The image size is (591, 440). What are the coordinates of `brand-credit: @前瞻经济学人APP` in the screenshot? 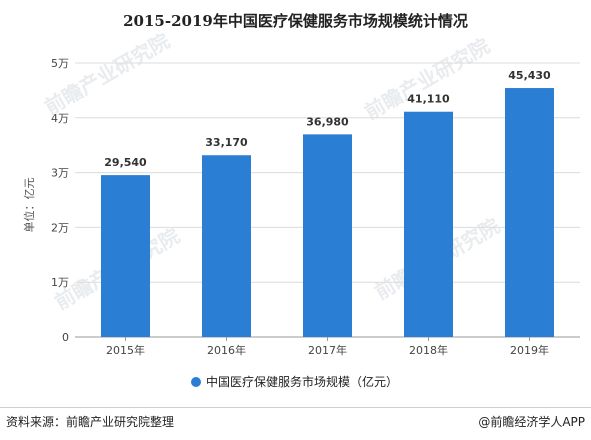 It's located at (531, 422).